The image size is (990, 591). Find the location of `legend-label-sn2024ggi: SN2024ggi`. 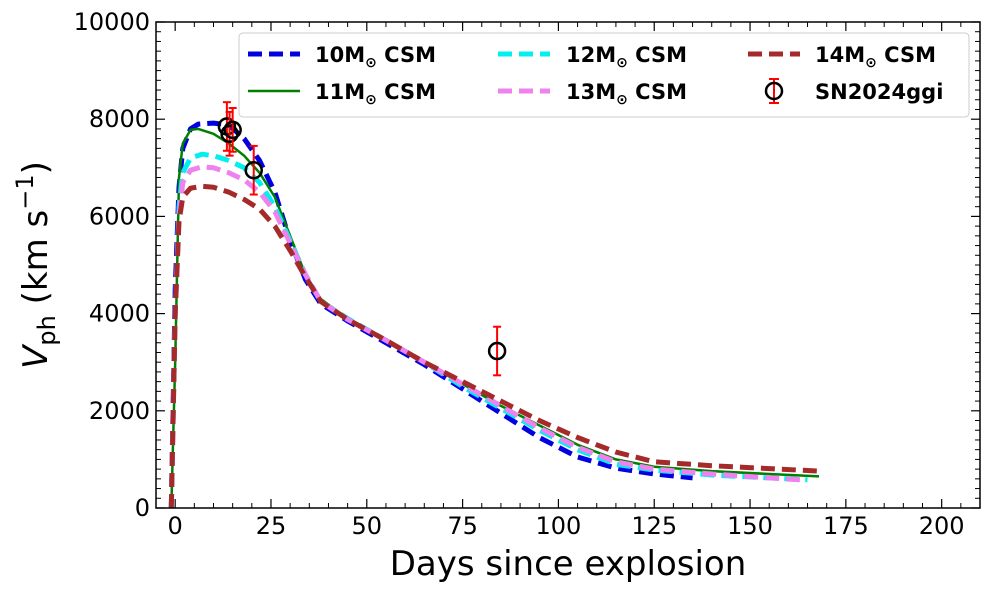

legend-label-sn2024ggi: SN2024ggi is located at coordinates (879, 92).